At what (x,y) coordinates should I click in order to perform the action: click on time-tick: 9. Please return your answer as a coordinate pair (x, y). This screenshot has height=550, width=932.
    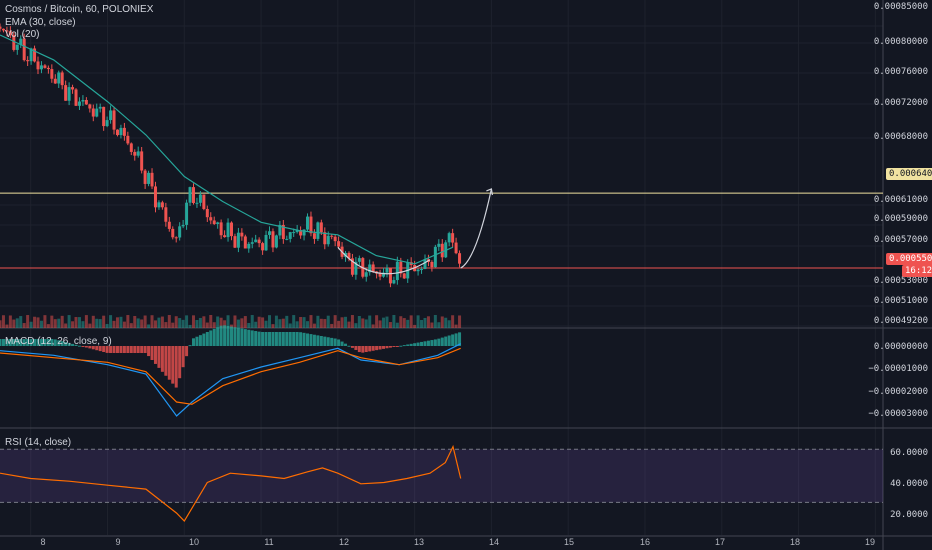
    Looking at the image, I should click on (118, 542).